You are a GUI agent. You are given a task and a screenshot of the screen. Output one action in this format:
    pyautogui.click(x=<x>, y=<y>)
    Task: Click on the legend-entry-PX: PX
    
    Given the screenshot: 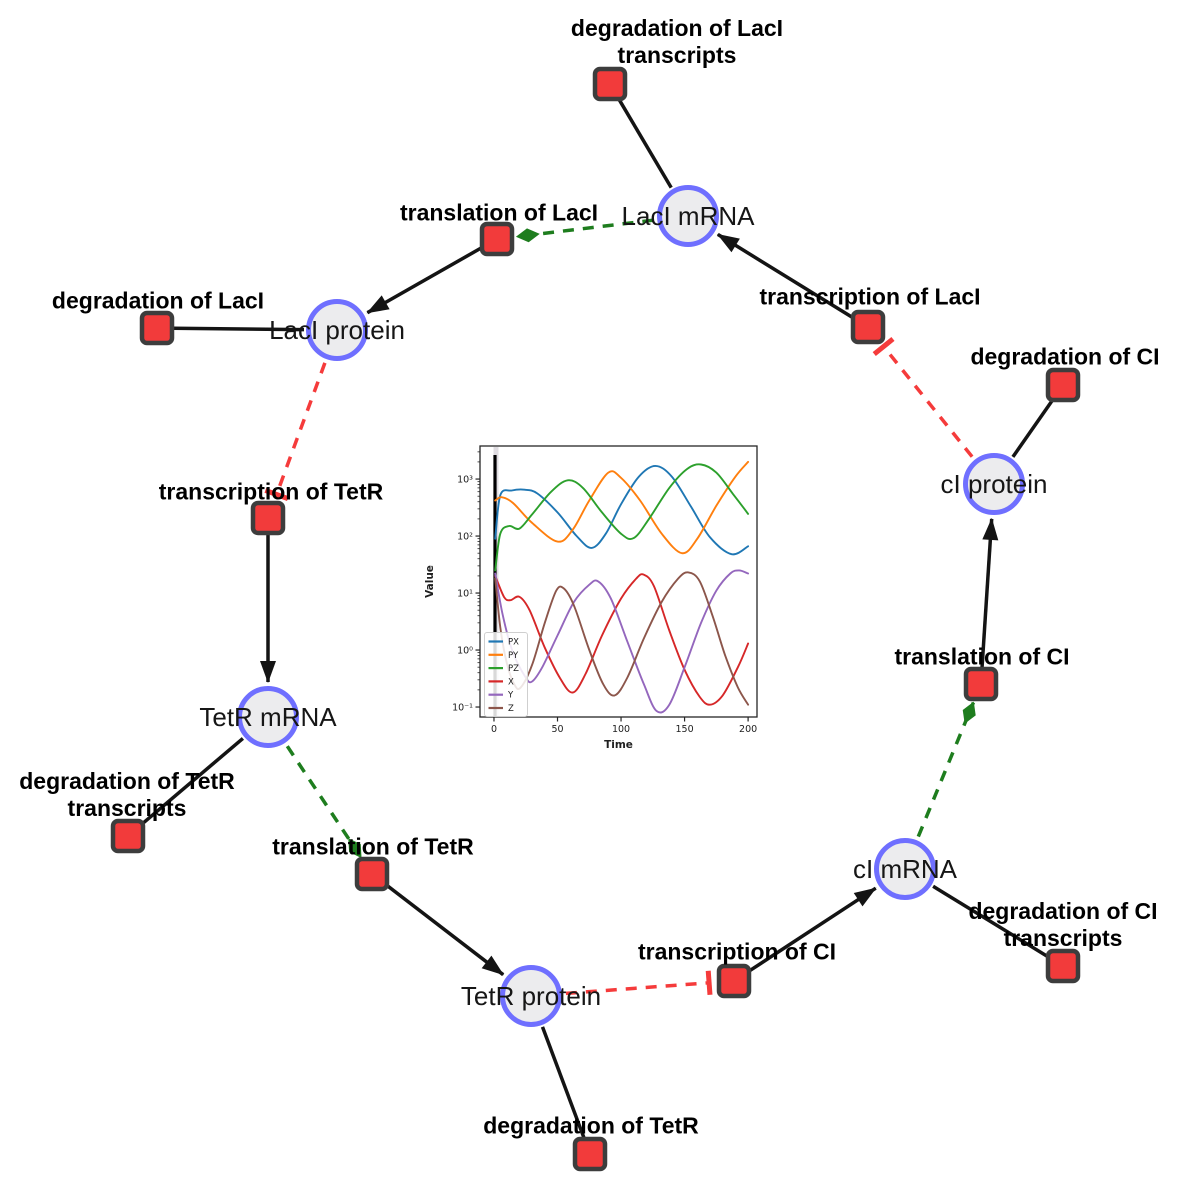 What is the action you would take?
    pyautogui.click(x=513, y=643)
    